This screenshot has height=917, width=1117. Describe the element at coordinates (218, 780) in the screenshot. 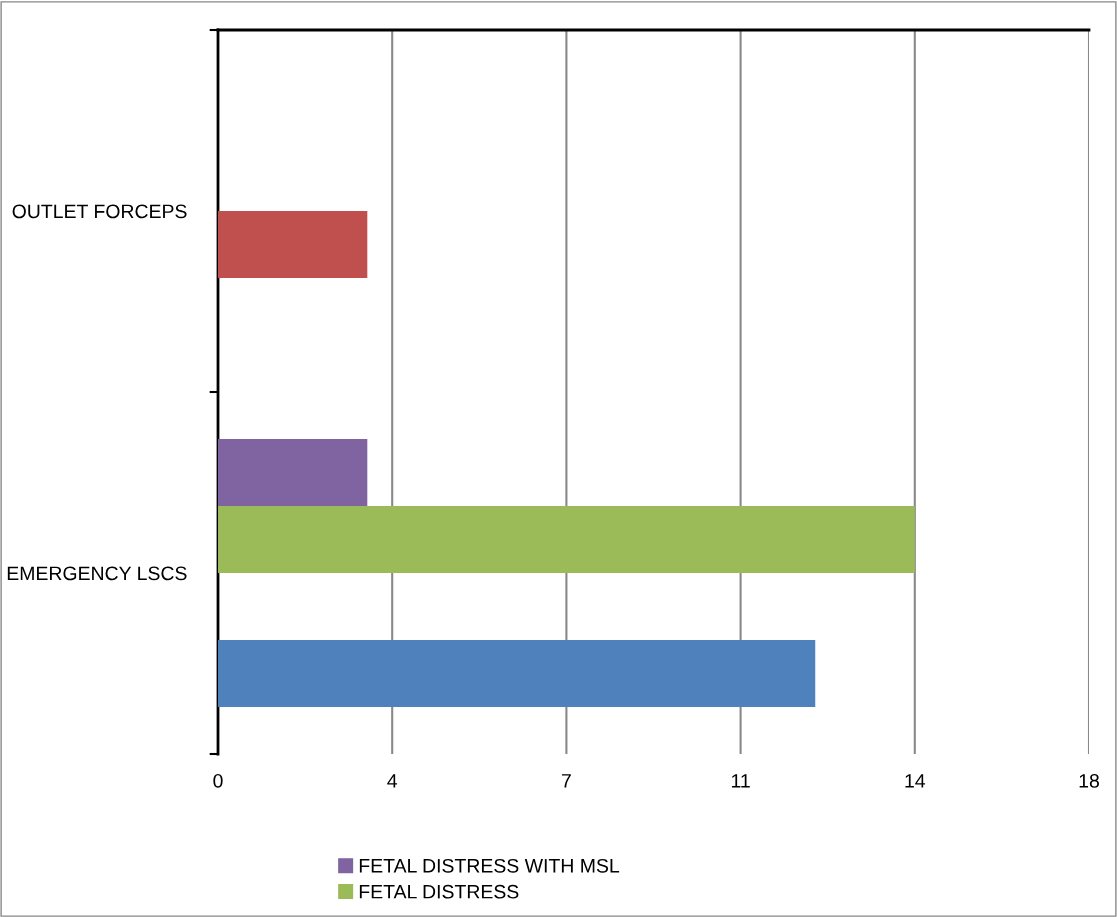

I see `x-tick-label: 0` at that location.